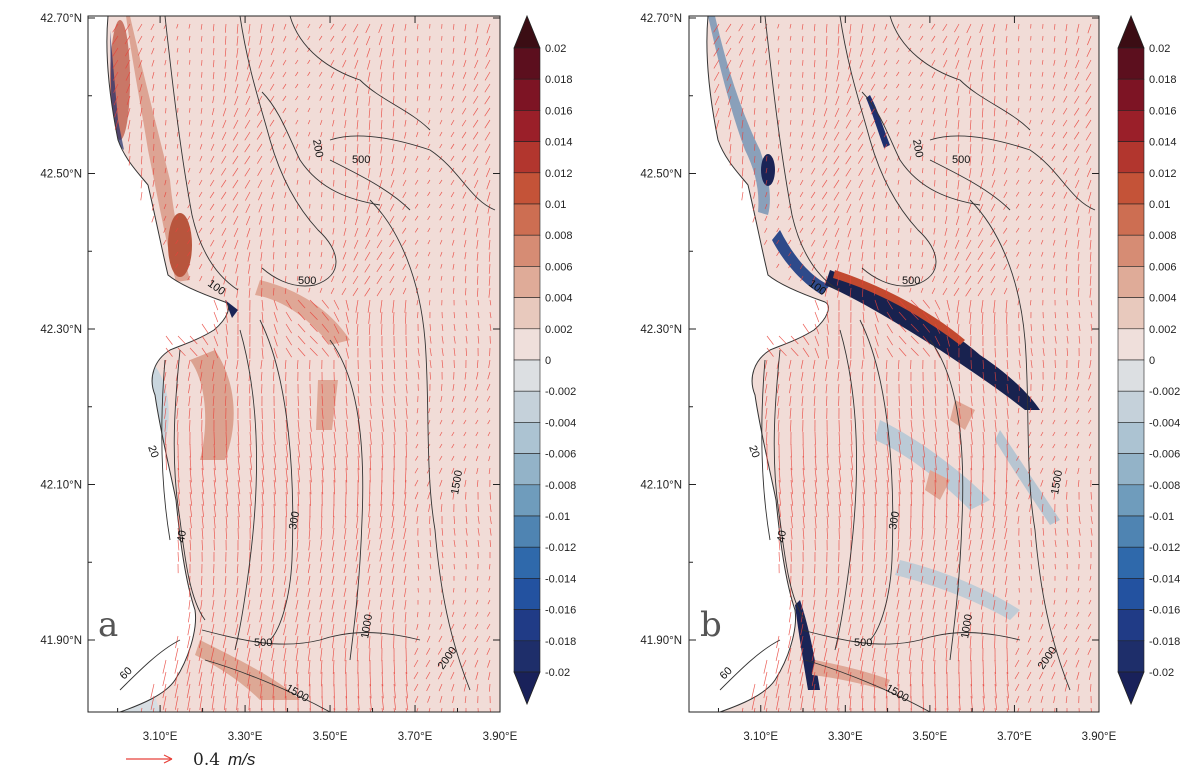 This screenshot has width=1197, height=774. I want to click on reference-vector: 0.4 m/s, so click(191, 759).